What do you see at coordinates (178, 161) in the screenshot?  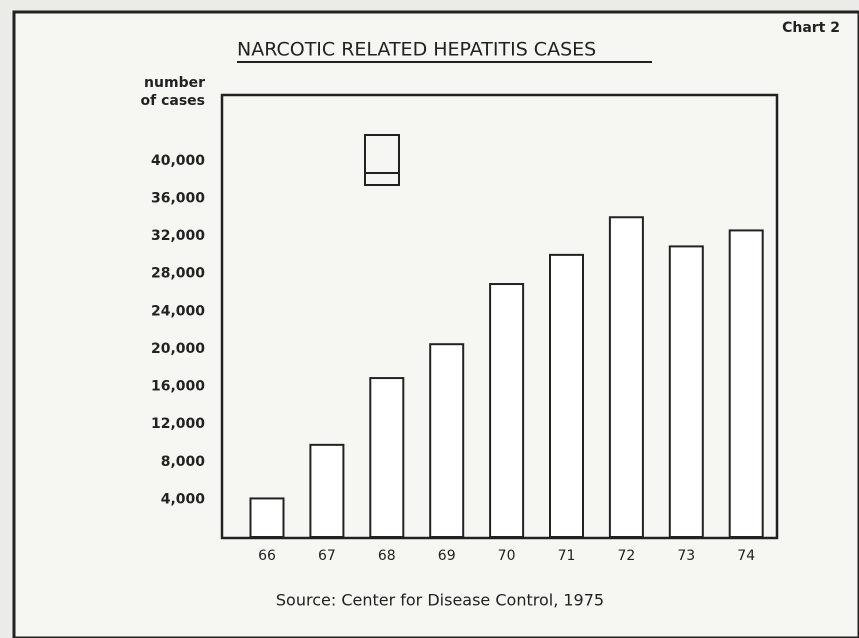 I see `y-tick-label: 40,000` at bounding box center [178, 161].